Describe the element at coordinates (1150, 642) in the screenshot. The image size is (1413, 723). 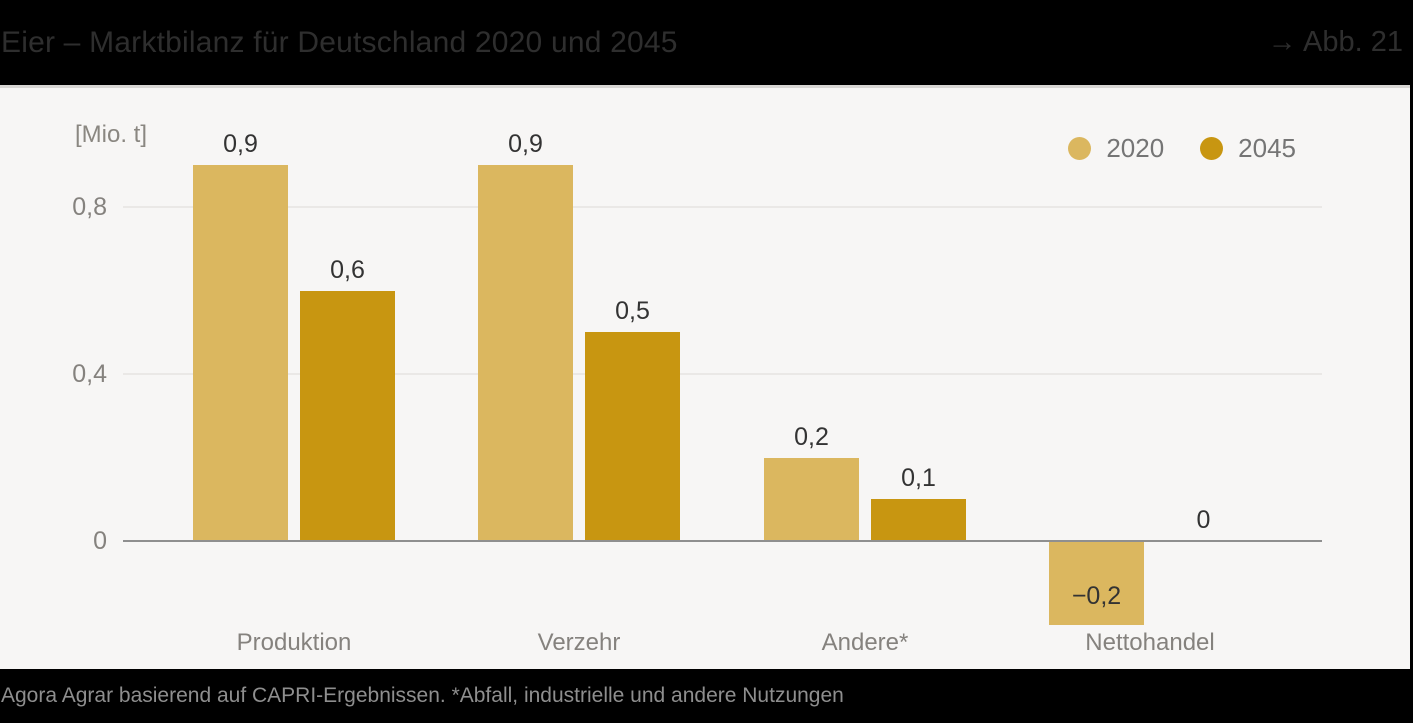
I see `x-axis-category-label: Nettohandel` at that location.